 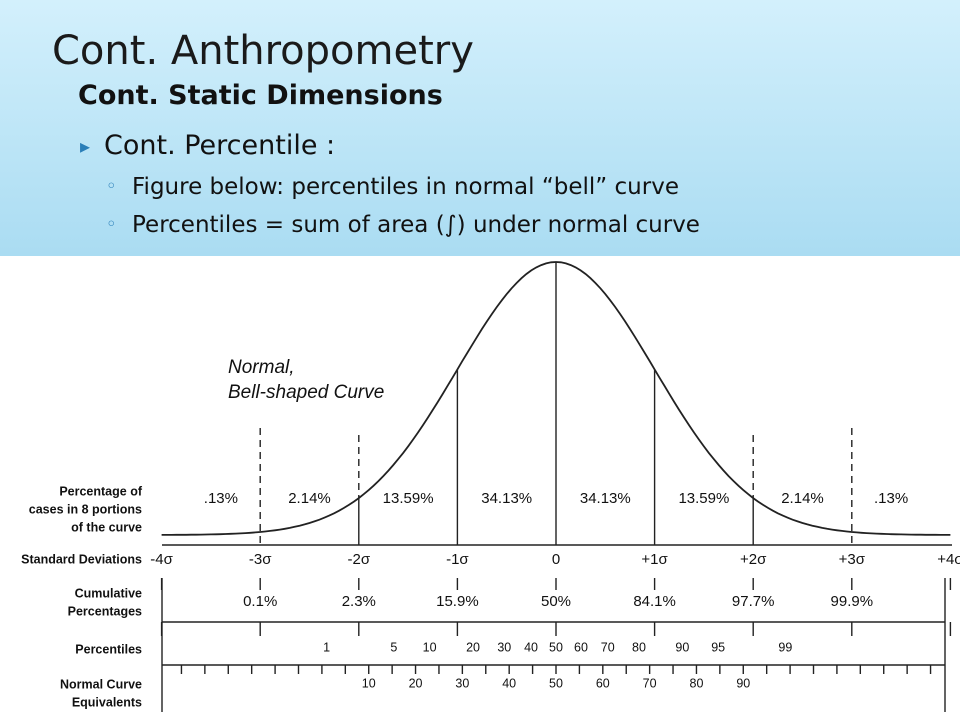 I want to click on percentile-label: 10, so click(x=430, y=647).